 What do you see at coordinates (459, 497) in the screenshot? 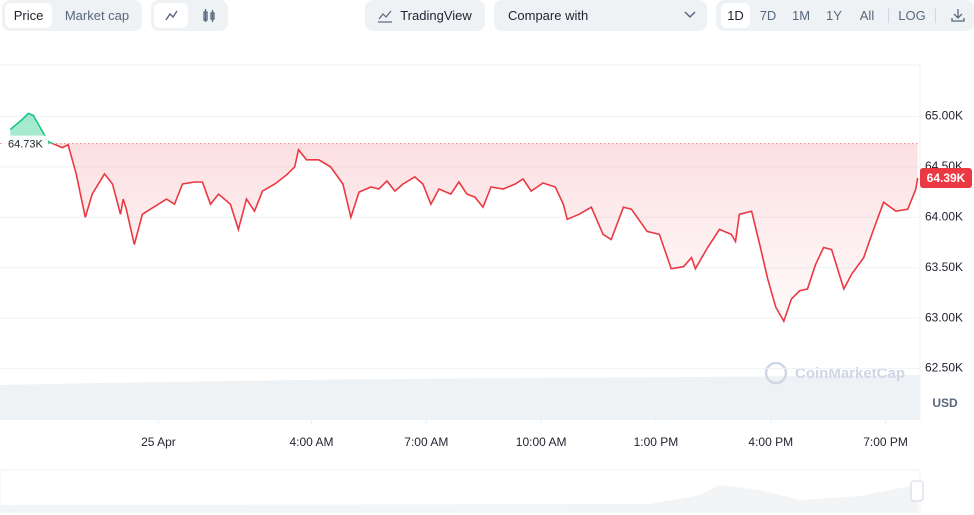
I see `navigator-area` at bounding box center [459, 497].